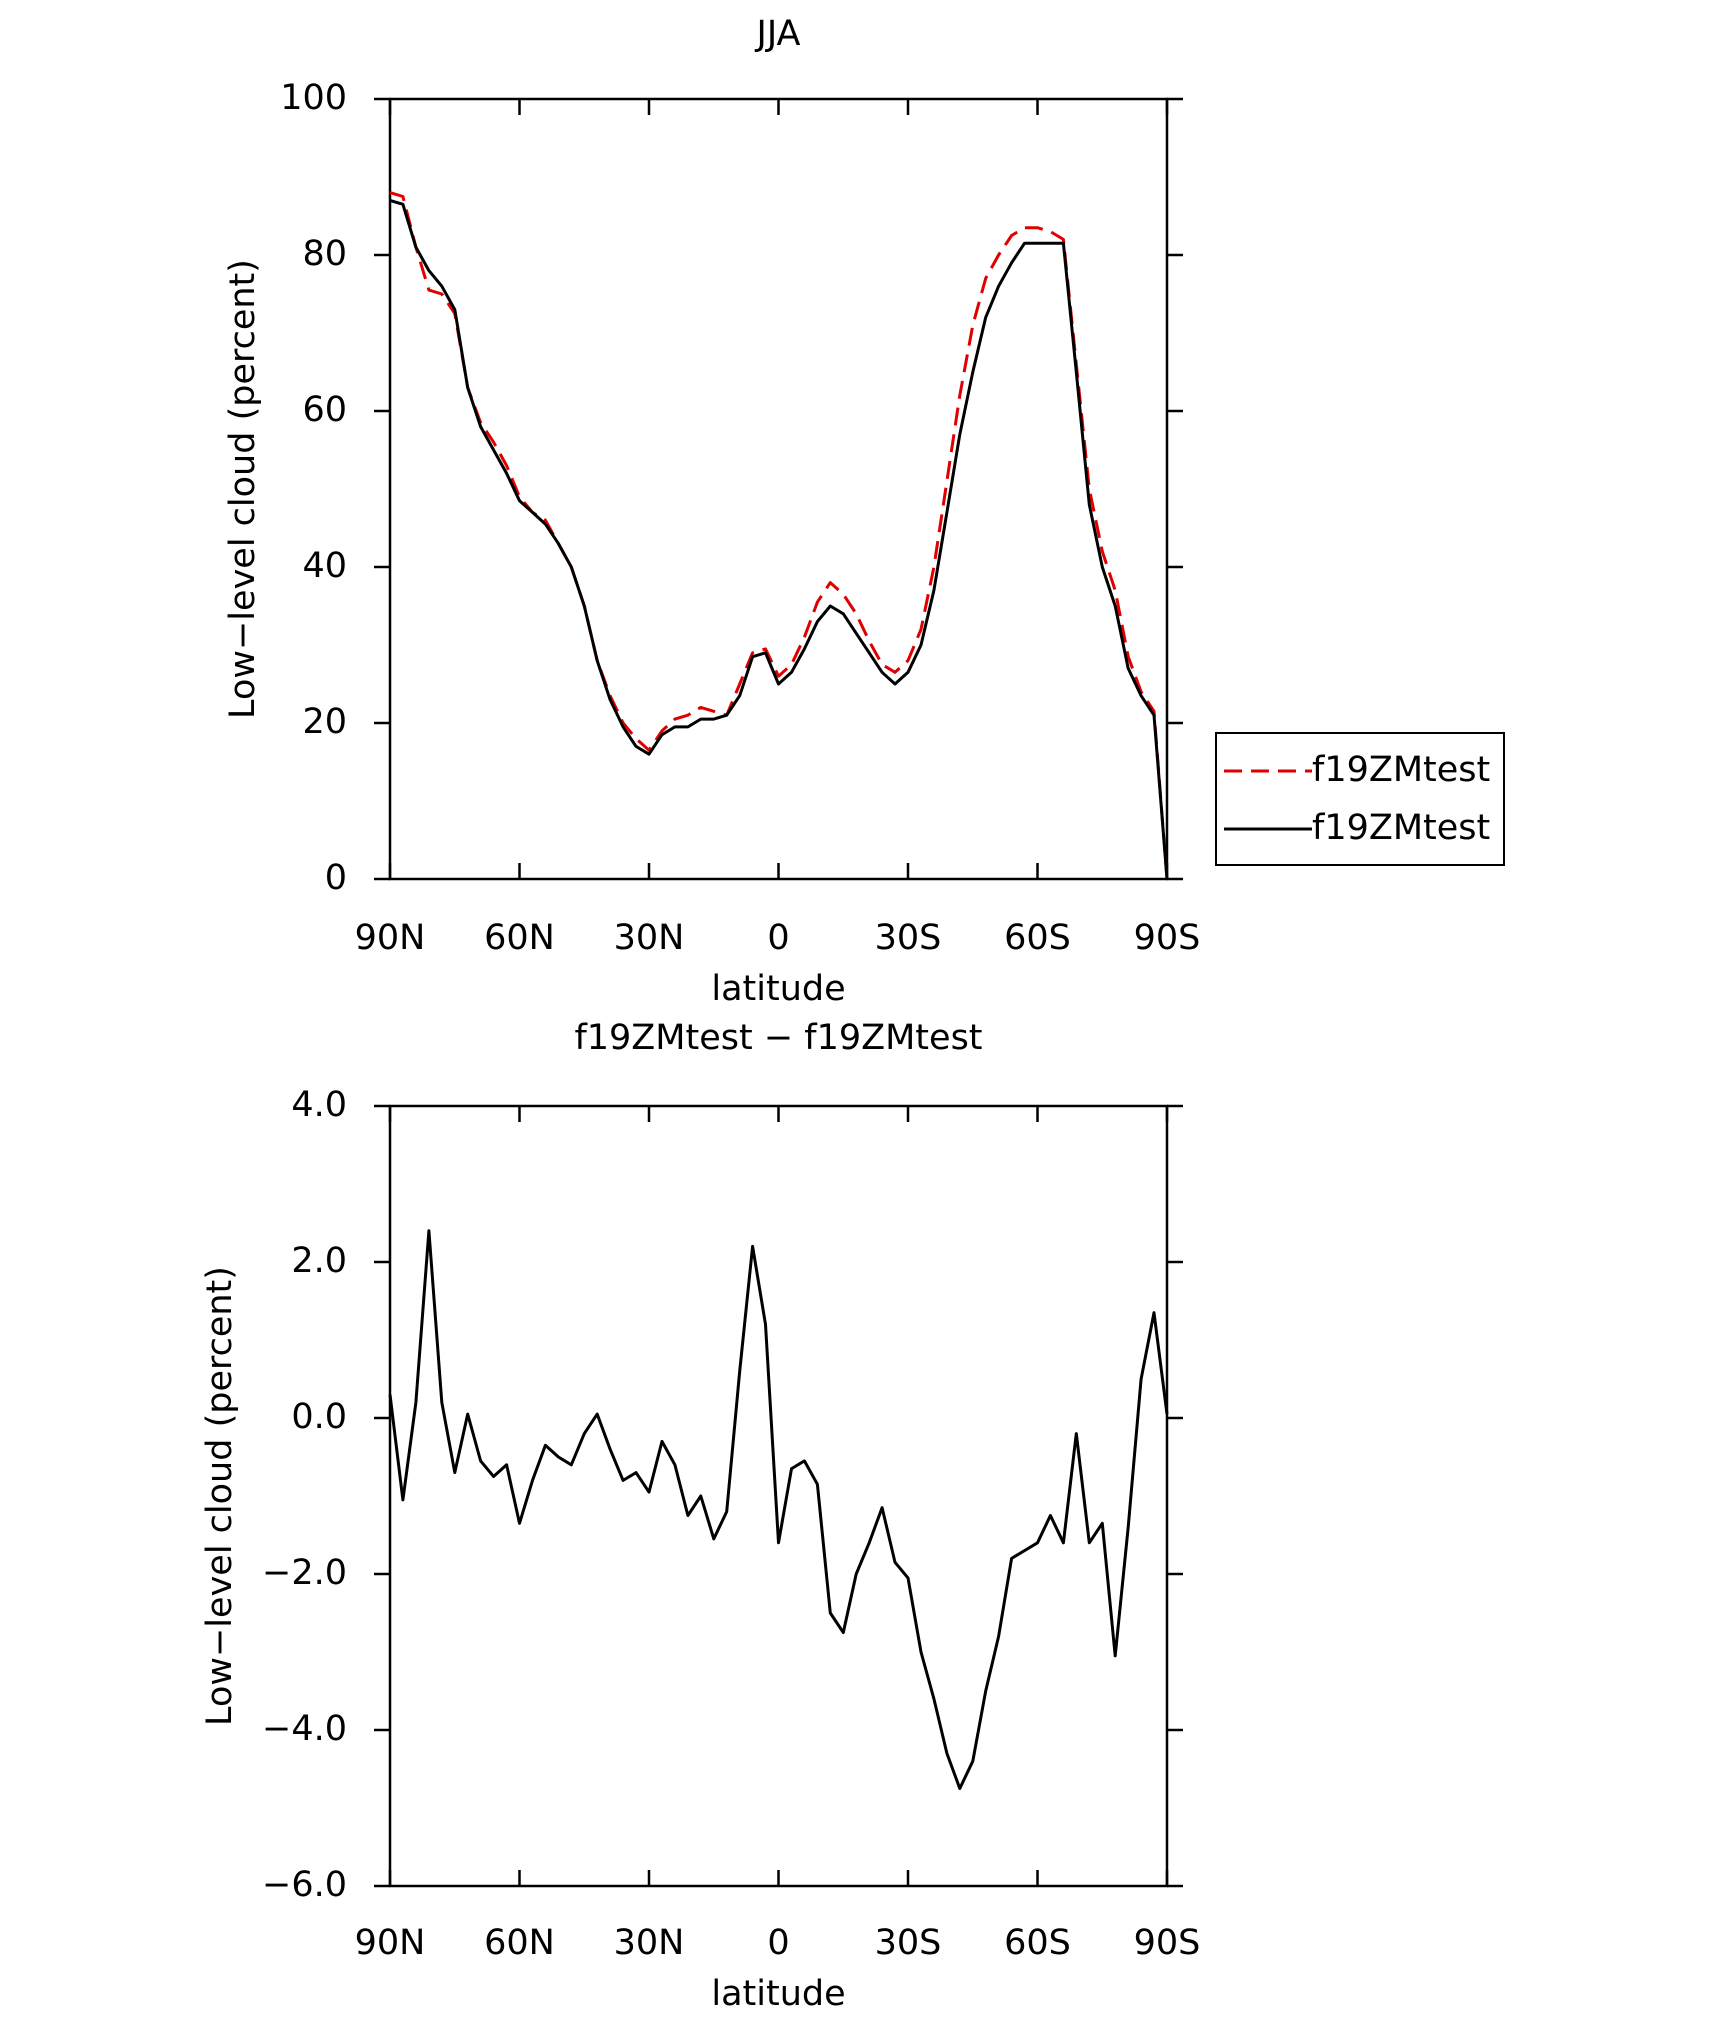 The image size is (1710, 2021). Describe the element at coordinates (304, 1573) in the screenshot. I see `y-tick-label: −2.0` at that location.